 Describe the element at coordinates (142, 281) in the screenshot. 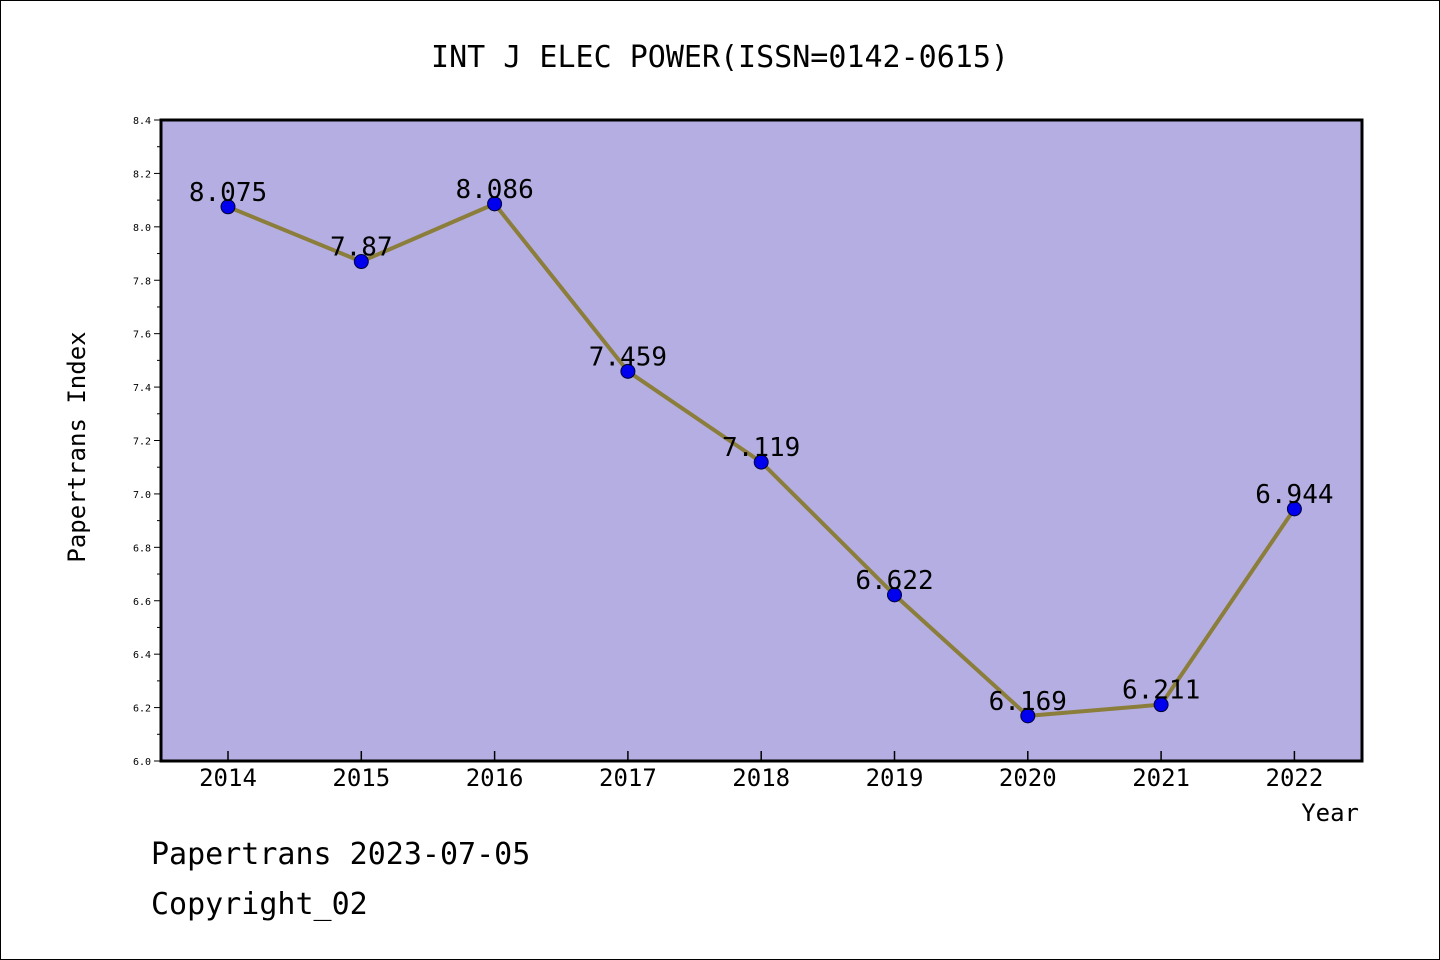

I see `y-tick-label: 7.8` at that location.